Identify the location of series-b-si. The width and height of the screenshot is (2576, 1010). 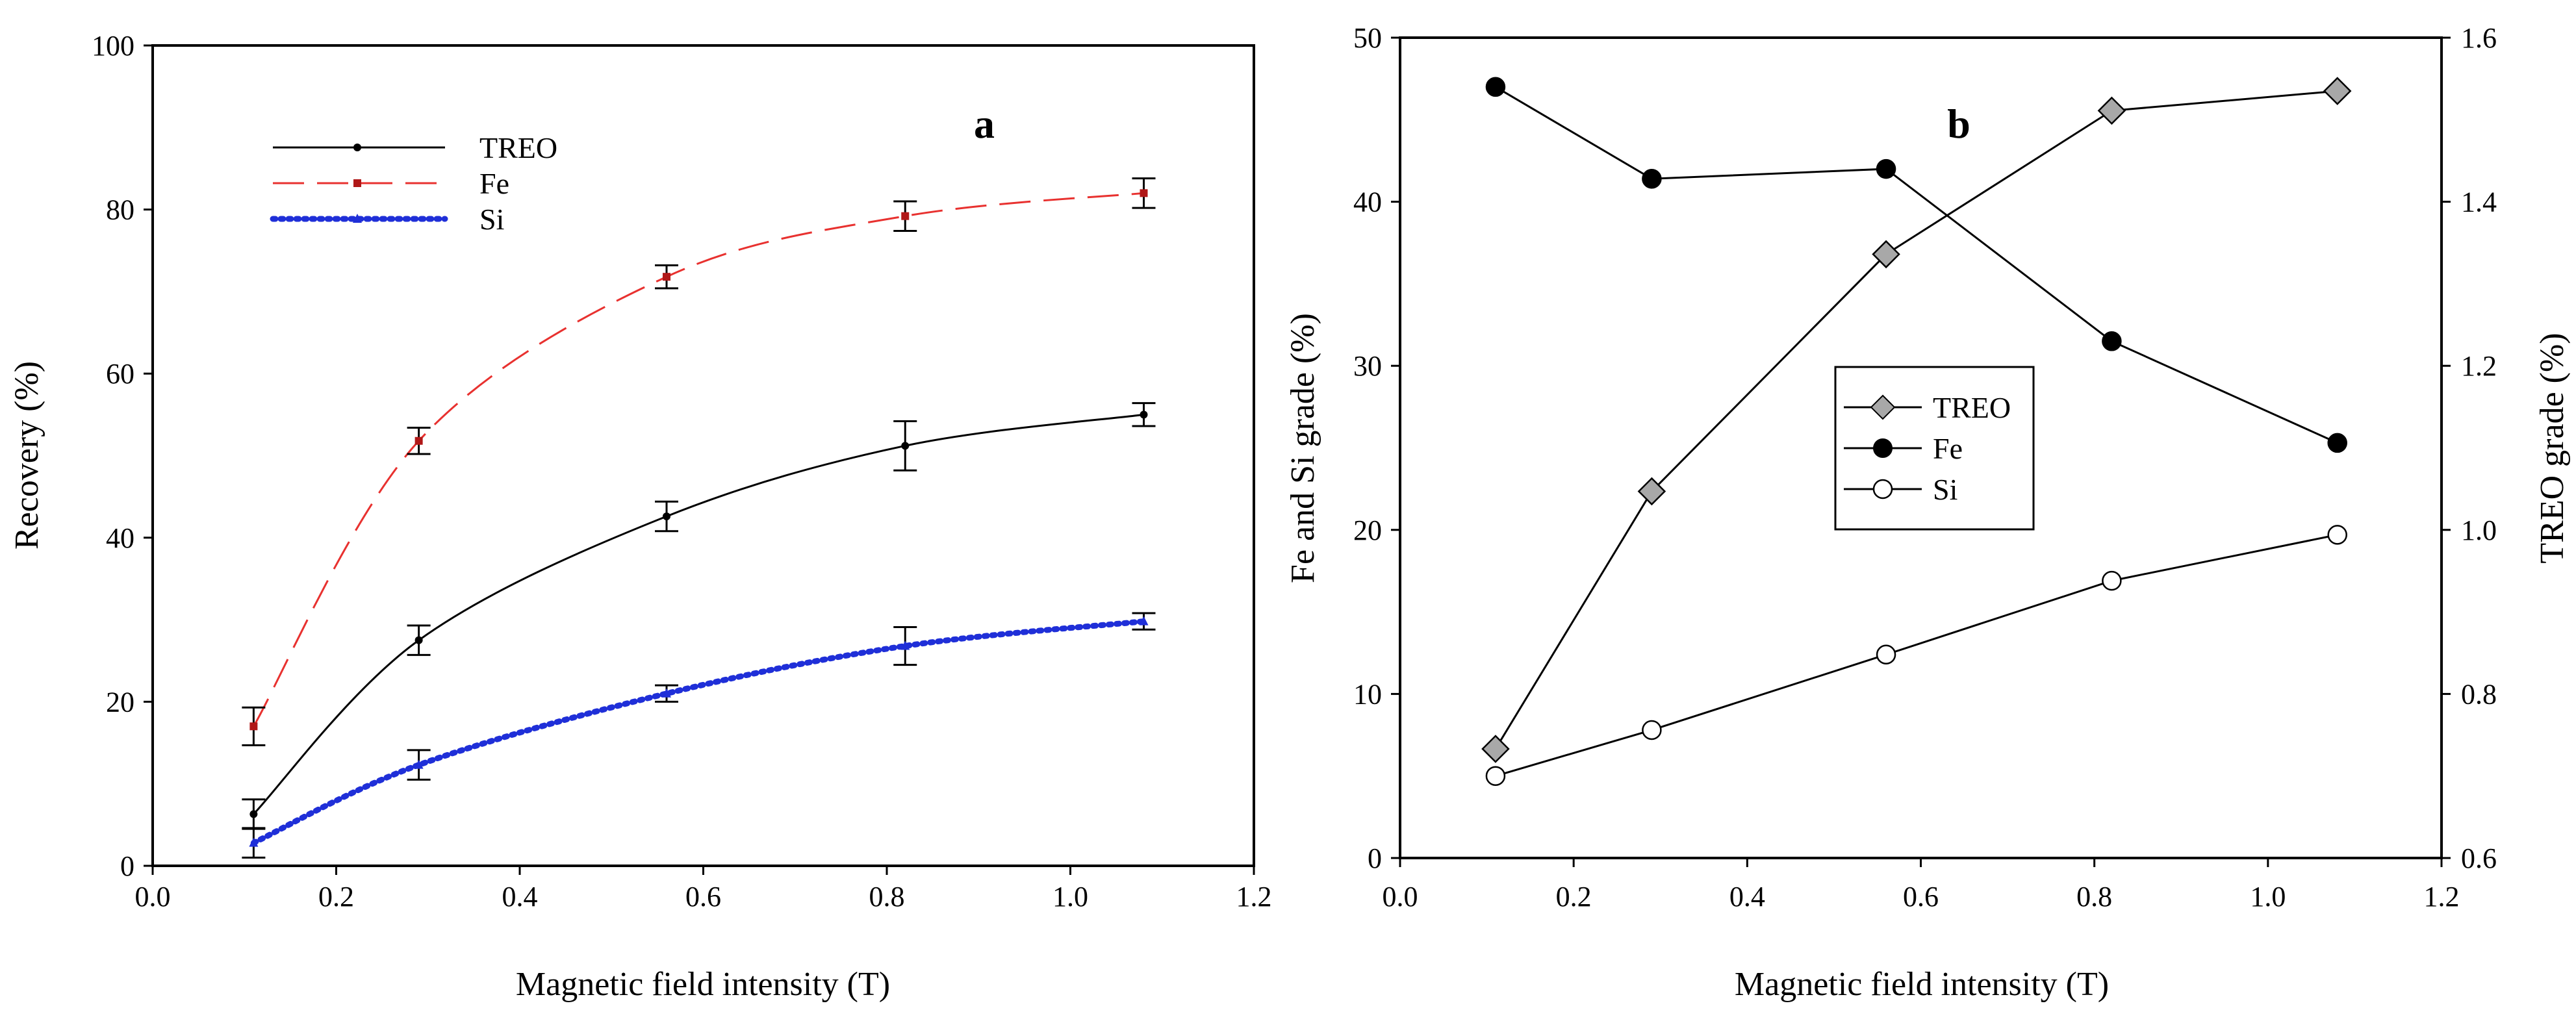
(1916, 655).